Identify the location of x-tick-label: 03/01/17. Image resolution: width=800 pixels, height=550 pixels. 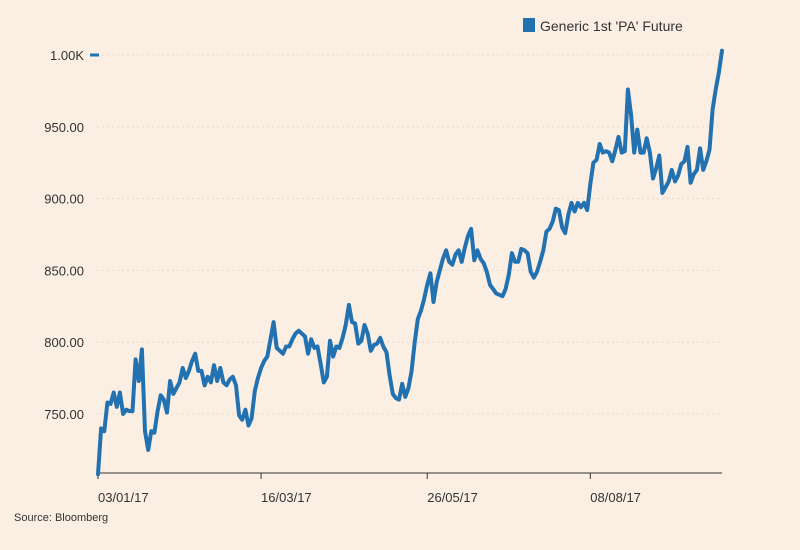
(123, 497).